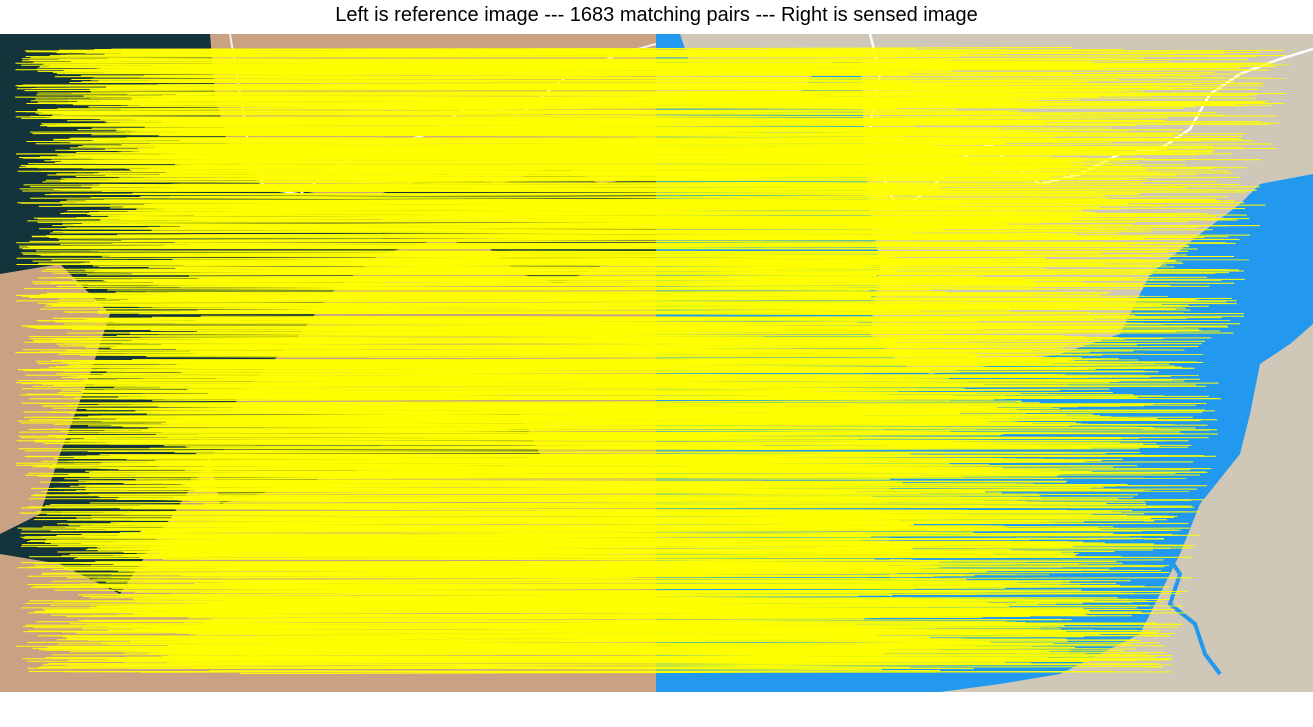 The height and width of the screenshot is (727, 1313). Describe the element at coordinates (1190, 609) in the screenshot. I see `sensed-river` at that location.